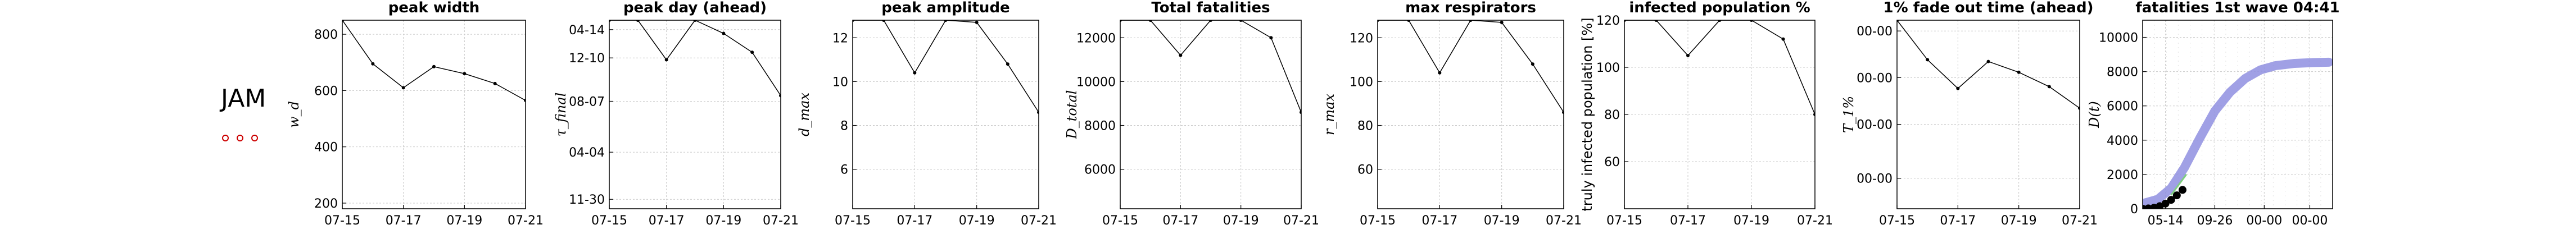 The width and height of the screenshot is (2576, 234). I want to click on y-tick-label: 200, so click(326, 204).